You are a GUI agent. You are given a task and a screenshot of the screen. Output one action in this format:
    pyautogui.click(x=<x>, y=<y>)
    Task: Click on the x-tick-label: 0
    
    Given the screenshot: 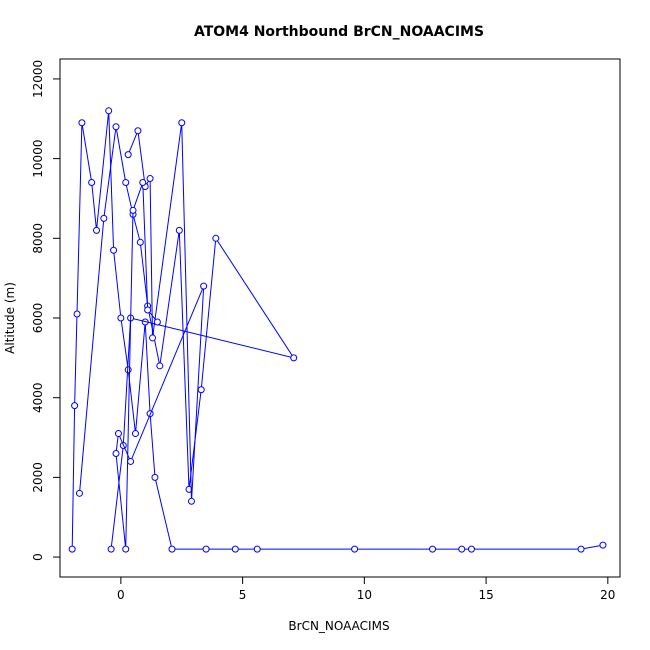 What is the action you would take?
    pyautogui.click(x=121, y=595)
    